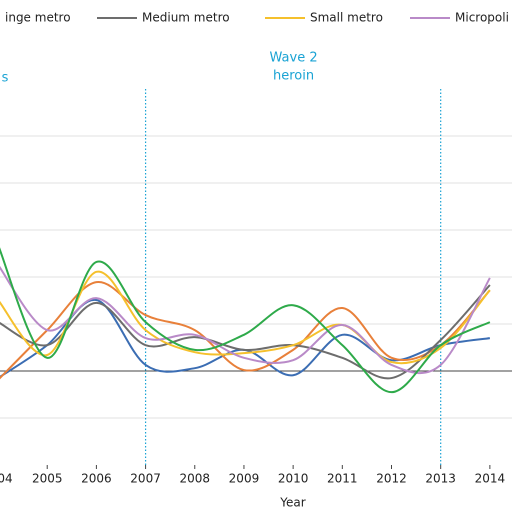  I want to click on x-tick-label: 2014, so click(490, 479).